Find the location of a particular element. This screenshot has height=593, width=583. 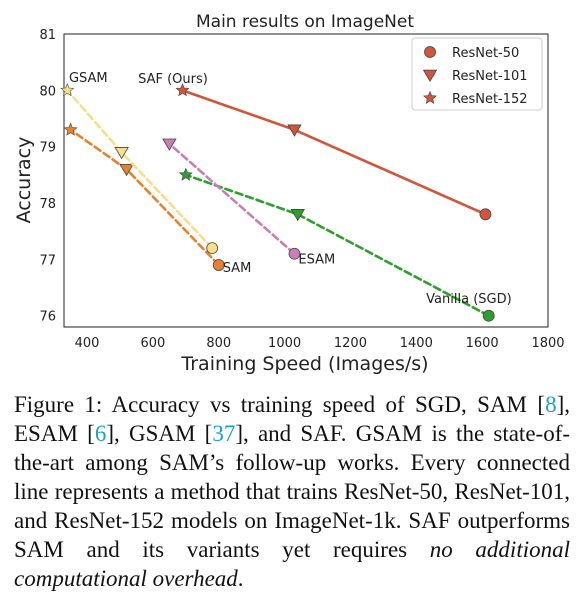

x-tick-label: 800 is located at coordinates (218, 343).